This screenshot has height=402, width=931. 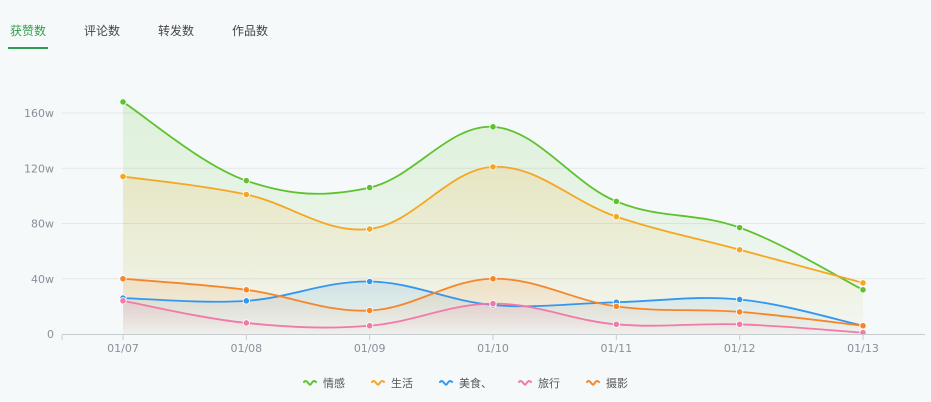 I want to click on legend-label: 摄影, so click(x=617, y=383).